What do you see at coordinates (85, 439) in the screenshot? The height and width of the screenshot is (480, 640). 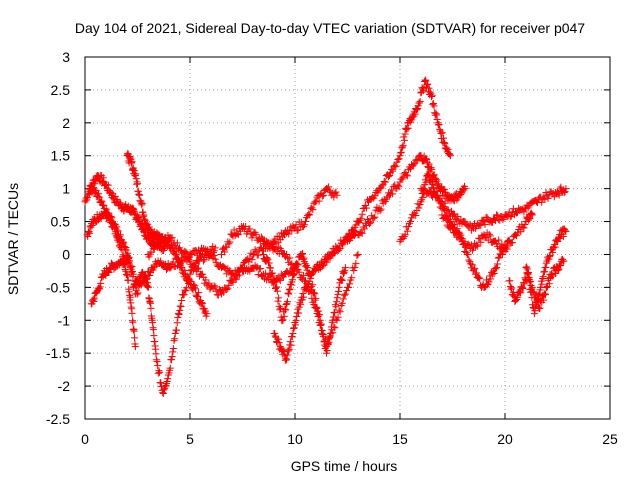 I see `x-tick-label: 0` at bounding box center [85, 439].